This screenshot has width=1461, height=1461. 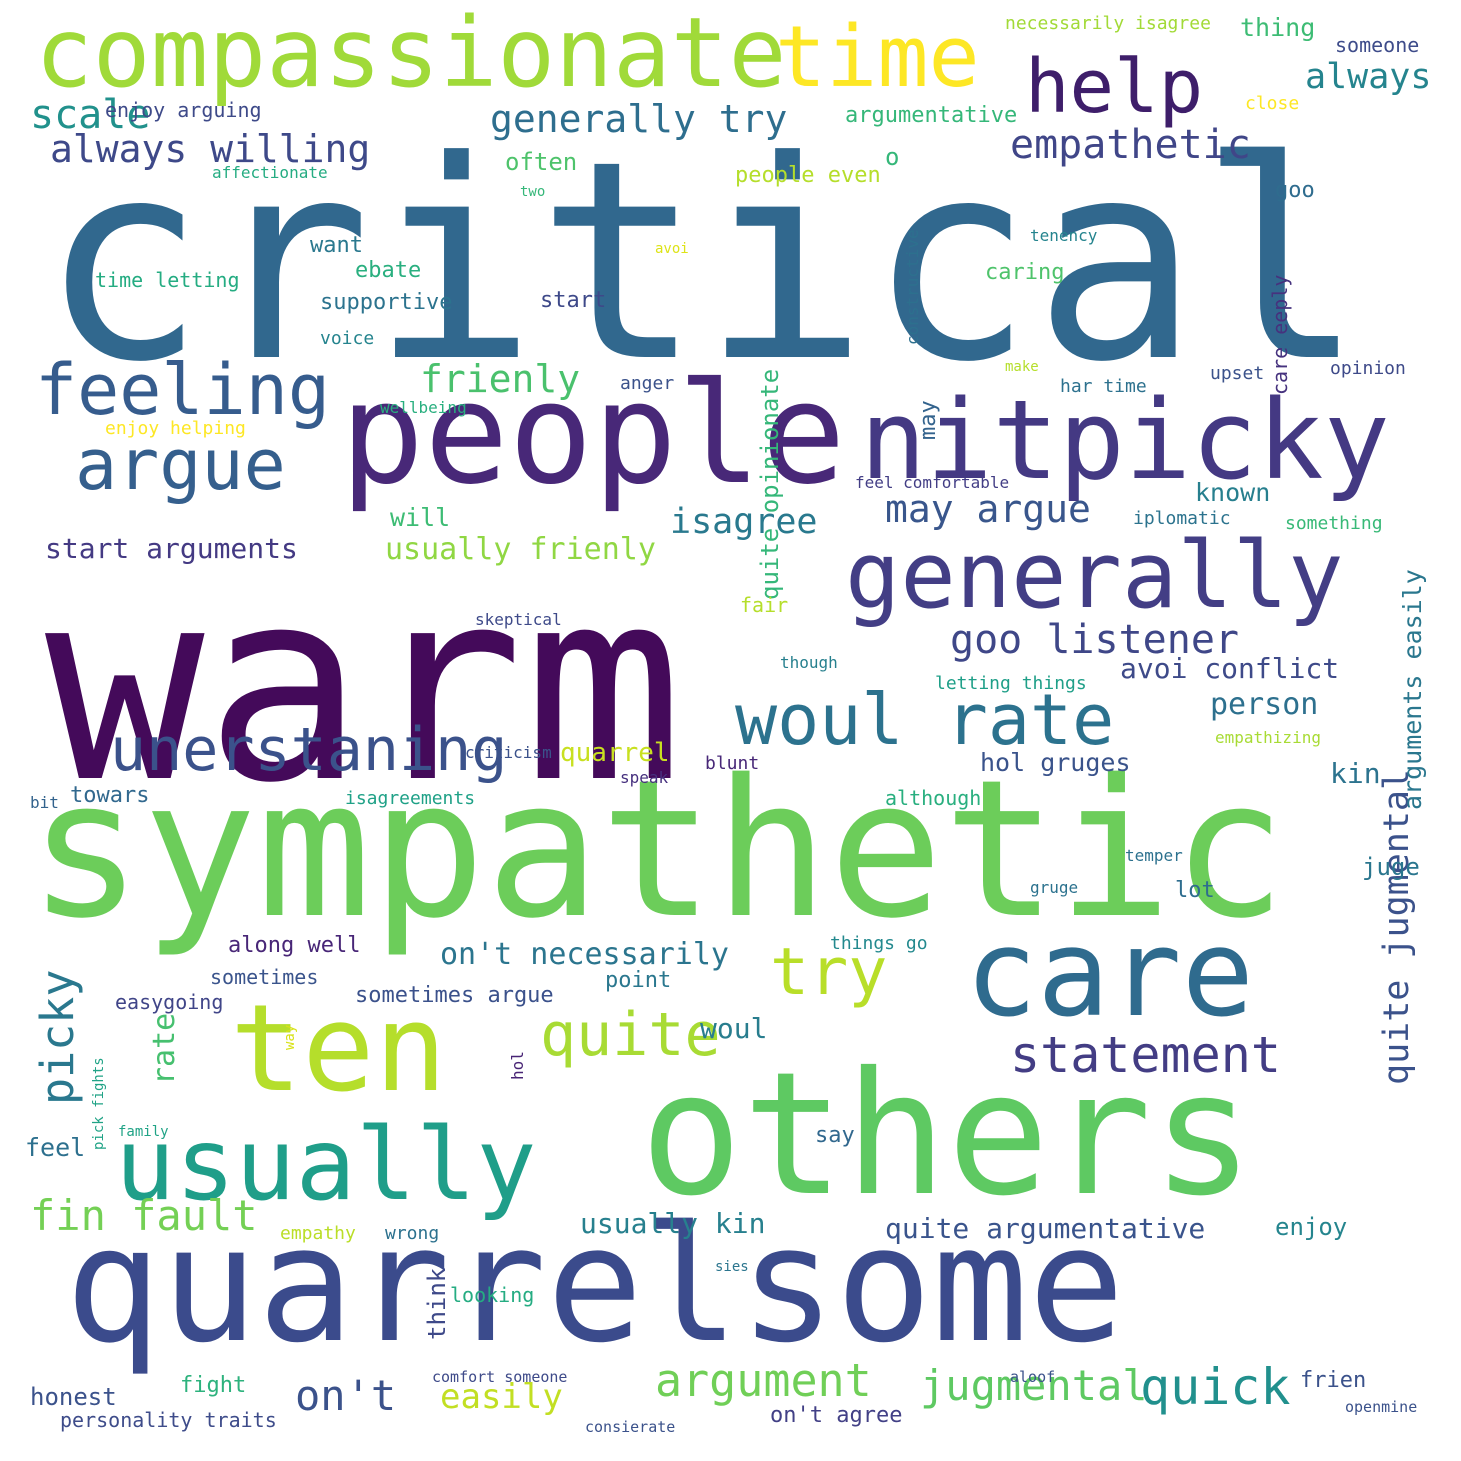 What do you see at coordinates (836, 1415) in the screenshot?
I see `cloud-word: on't agree` at bounding box center [836, 1415].